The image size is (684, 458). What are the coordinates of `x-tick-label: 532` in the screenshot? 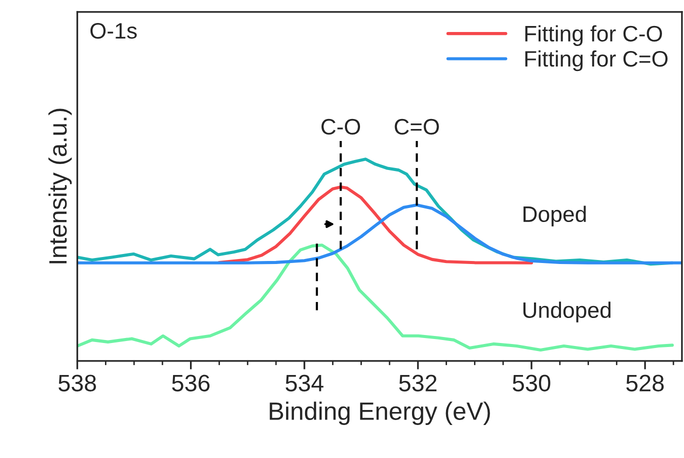 It's located at (417, 383).